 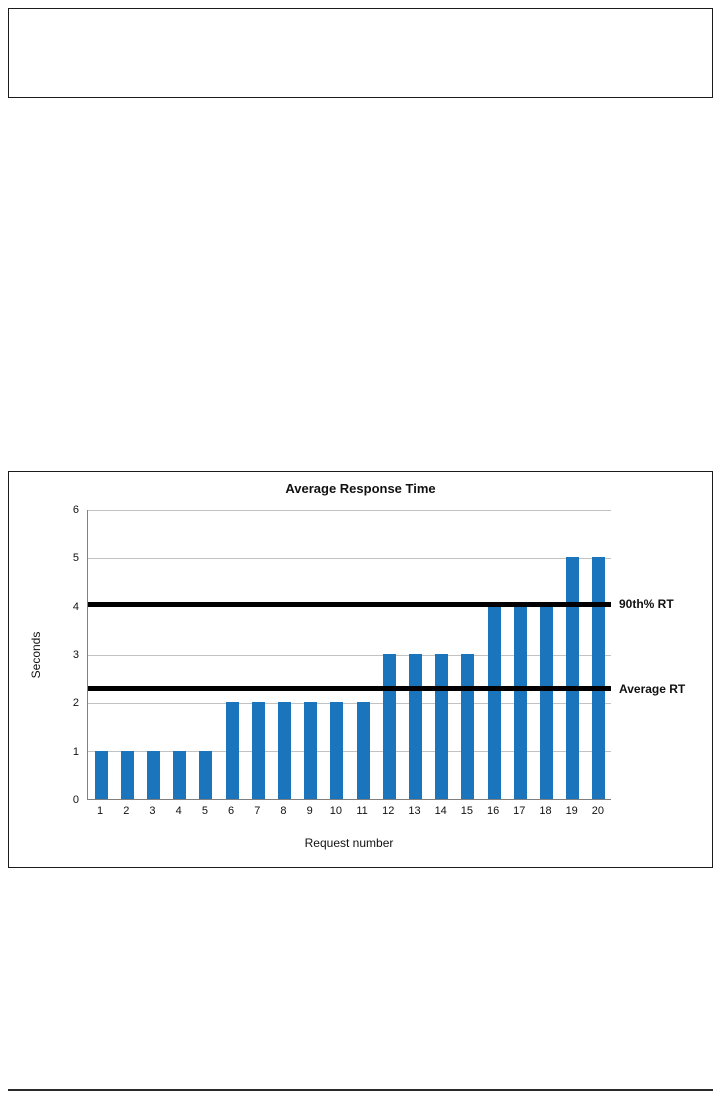 What do you see at coordinates (360, 1090) in the screenshot?
I see `footer-rule` at bounding box center [360, 1090].